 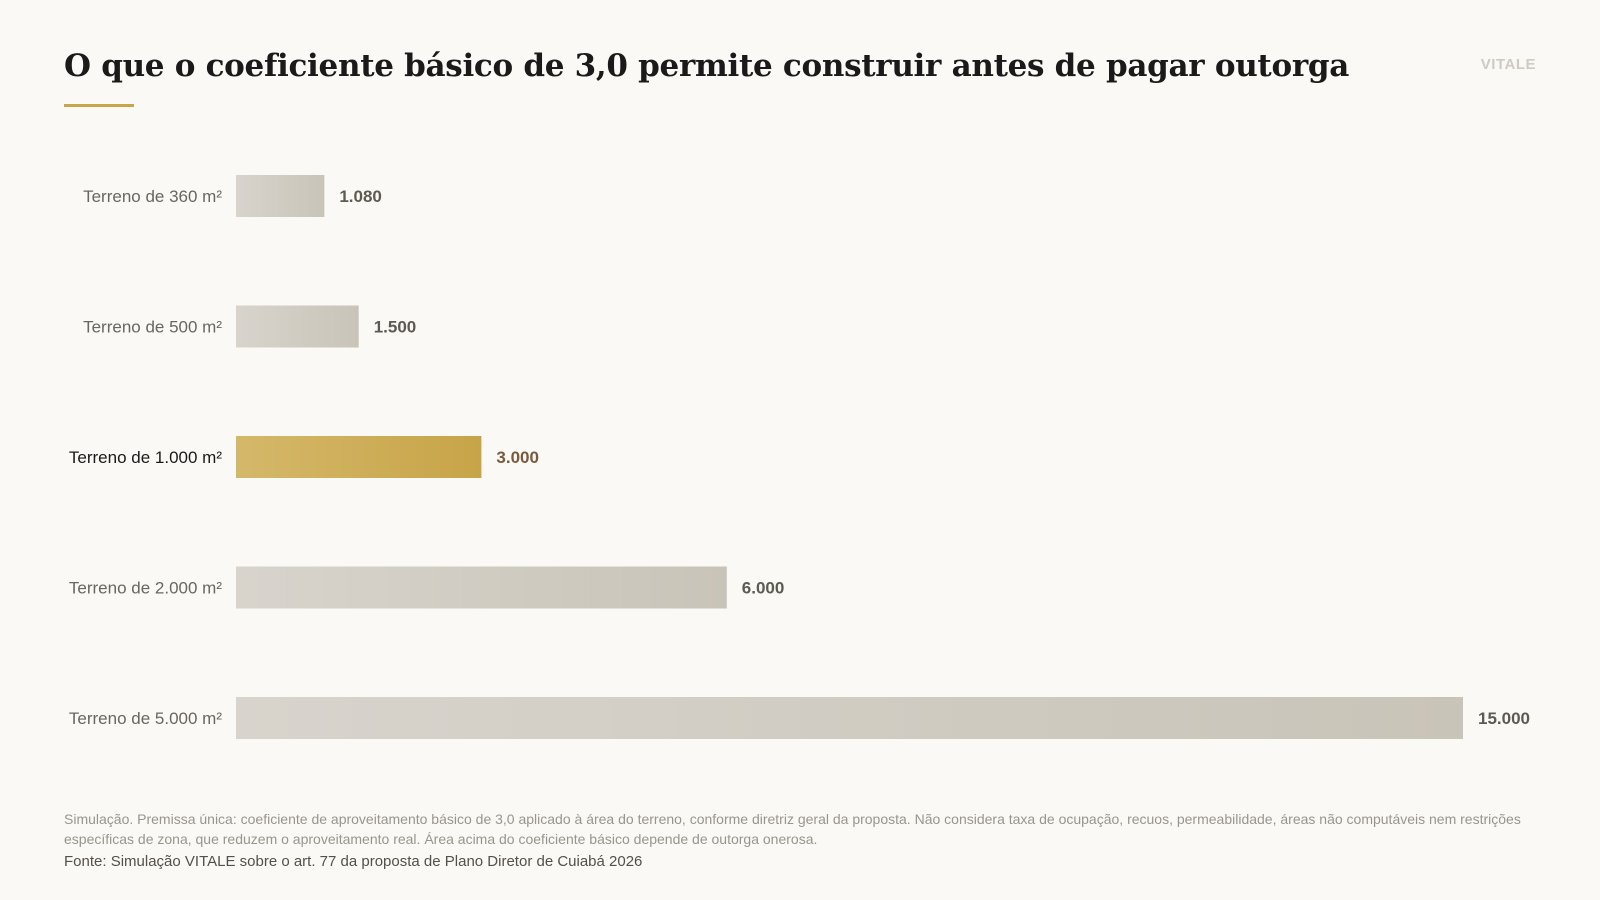 I want to click on bar-row: Terreno de 500 m² 1.500, so click(x=250, y=326).